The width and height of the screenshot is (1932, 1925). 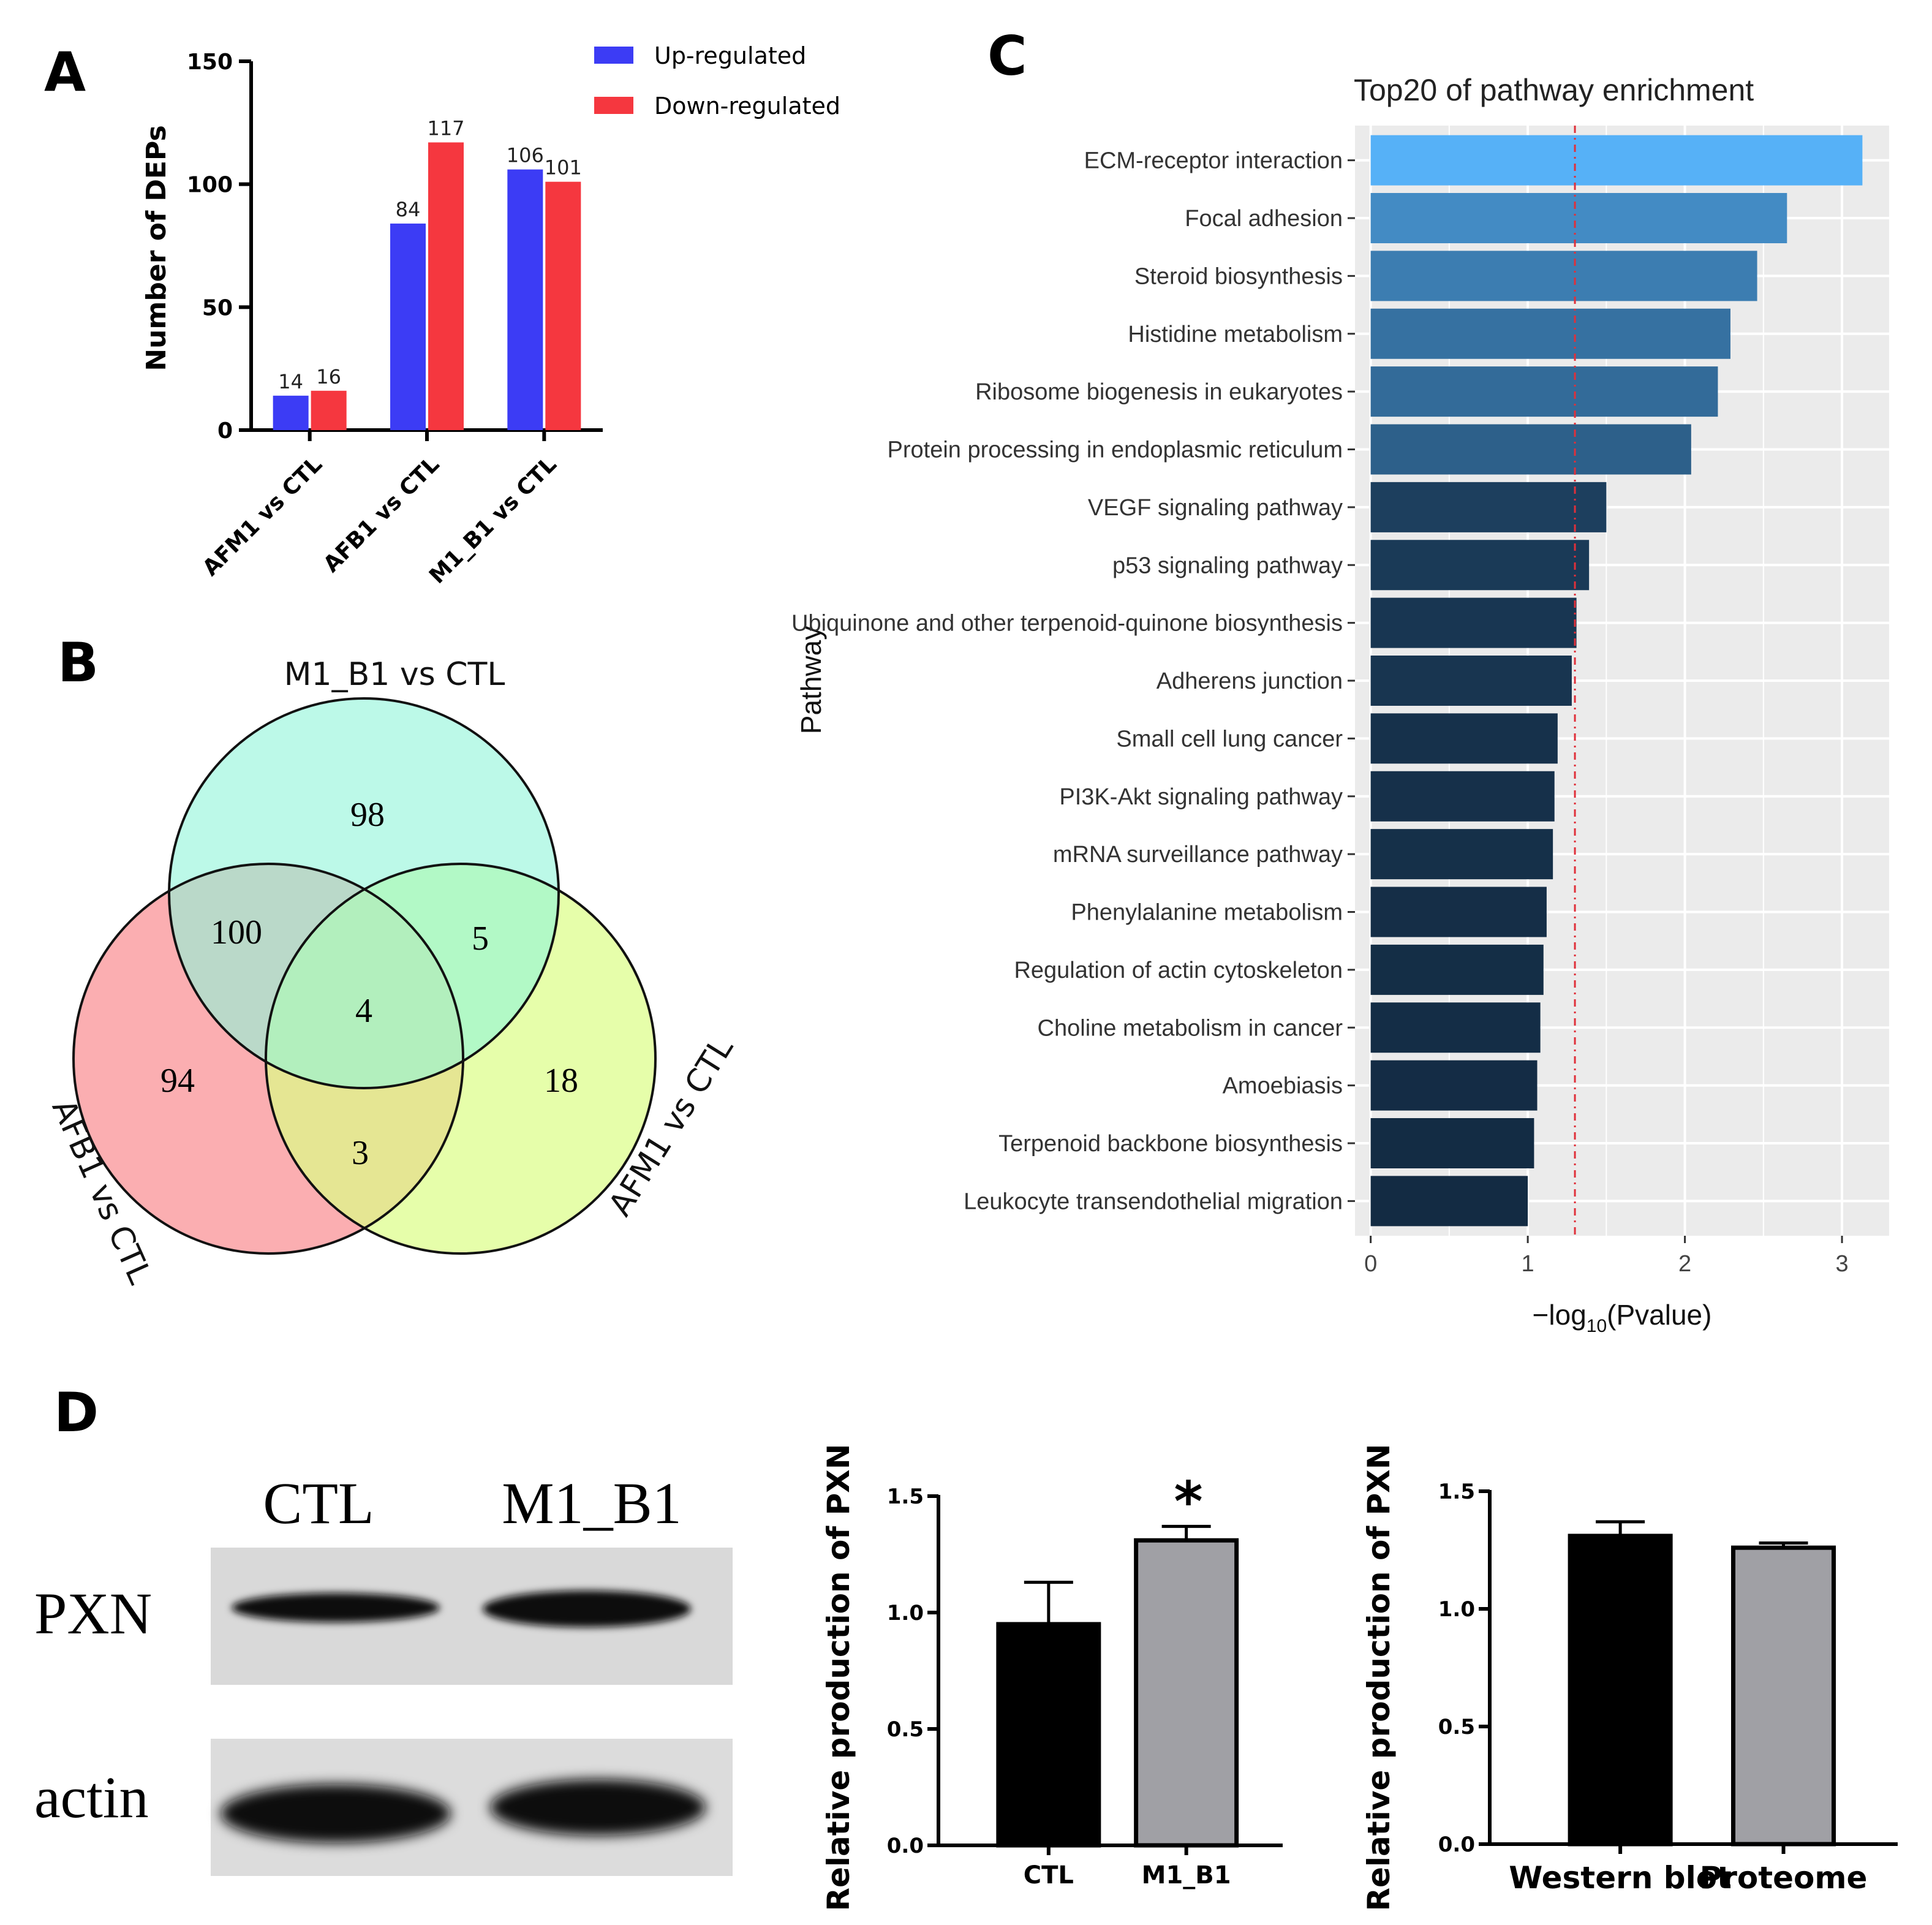 What do you see at coordinates (156, 248) in the screenshot?
I see `panel-a-ylabel: Number of DEPs` at bounding box center [156, 248].